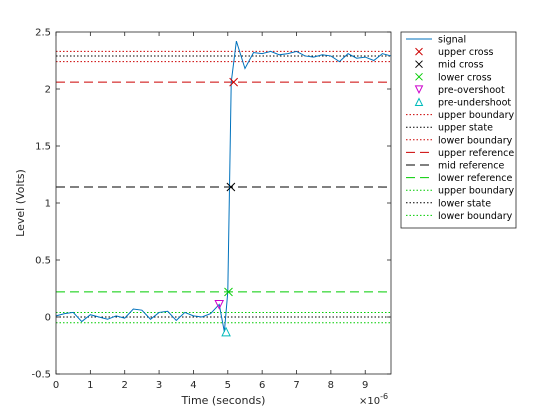 This screenshot has width=560, height=420. I want to click on legend-label: mid cross, so click(461, 65).